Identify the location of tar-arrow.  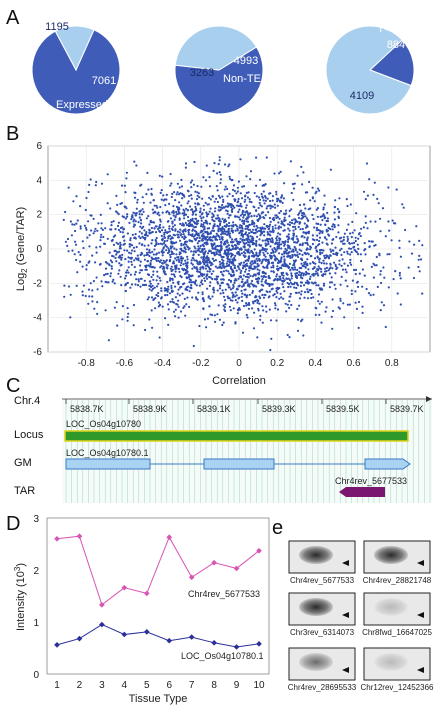
(362, 492).